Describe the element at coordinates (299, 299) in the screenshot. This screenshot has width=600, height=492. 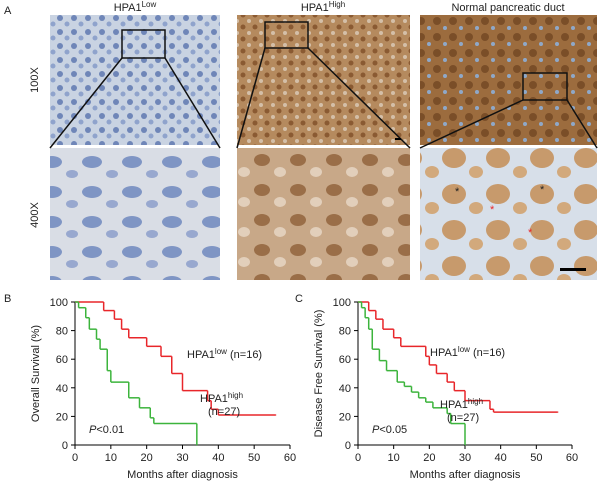
I see `panel-label: C` at that location.